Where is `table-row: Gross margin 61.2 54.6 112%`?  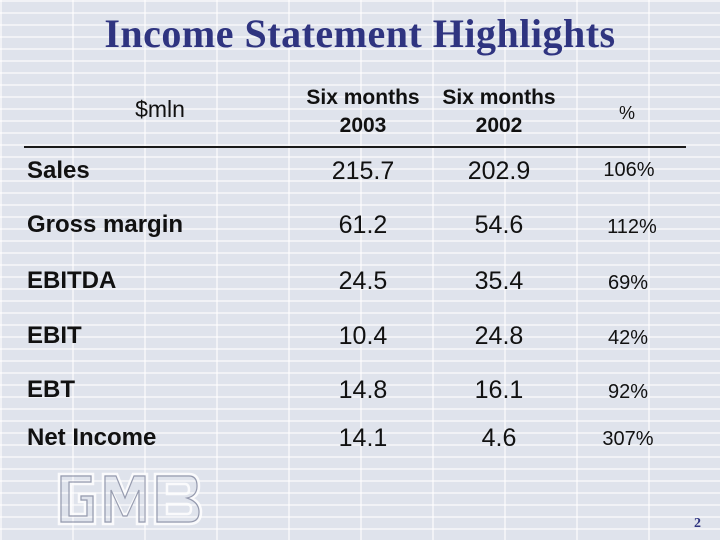
table-row: Gross margin 61.2 54.6 112% is located at coordinates (360, 231).